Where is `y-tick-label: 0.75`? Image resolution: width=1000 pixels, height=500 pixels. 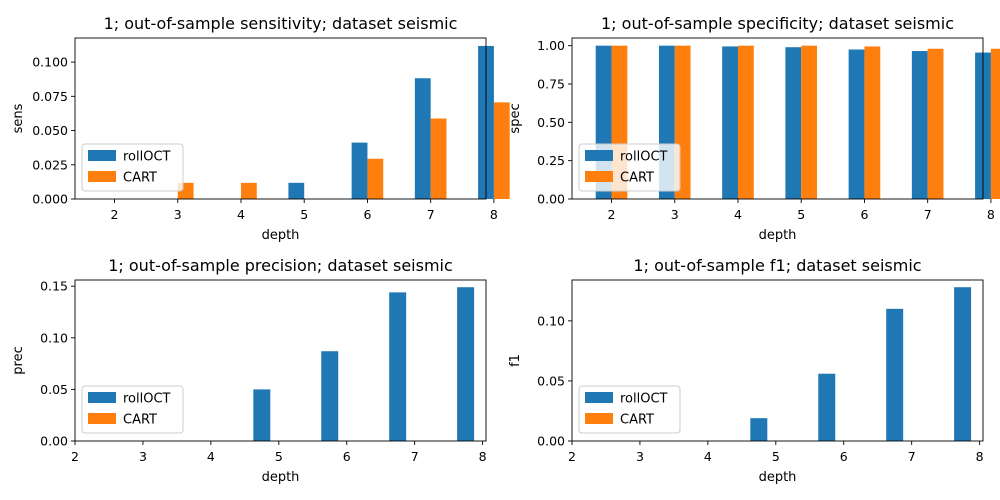
y-tick-label: 0.75 is located at coordinates (551, 84).